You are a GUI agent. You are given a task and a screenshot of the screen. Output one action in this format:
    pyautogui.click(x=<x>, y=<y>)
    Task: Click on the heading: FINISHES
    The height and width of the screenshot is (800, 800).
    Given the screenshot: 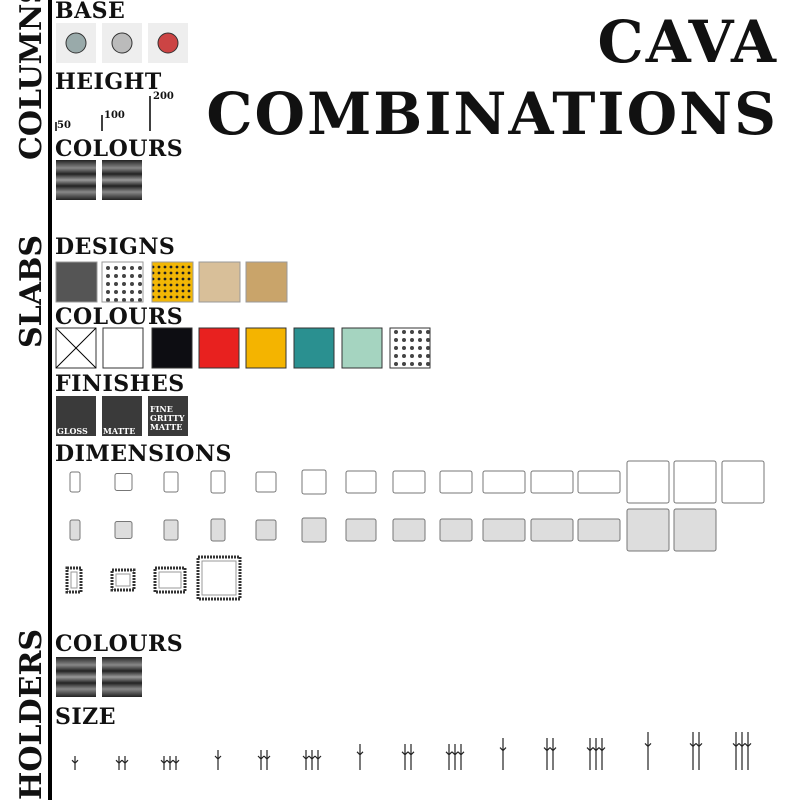 What is the action you would take?
    pyautogui.click(x=120, y=384)
    